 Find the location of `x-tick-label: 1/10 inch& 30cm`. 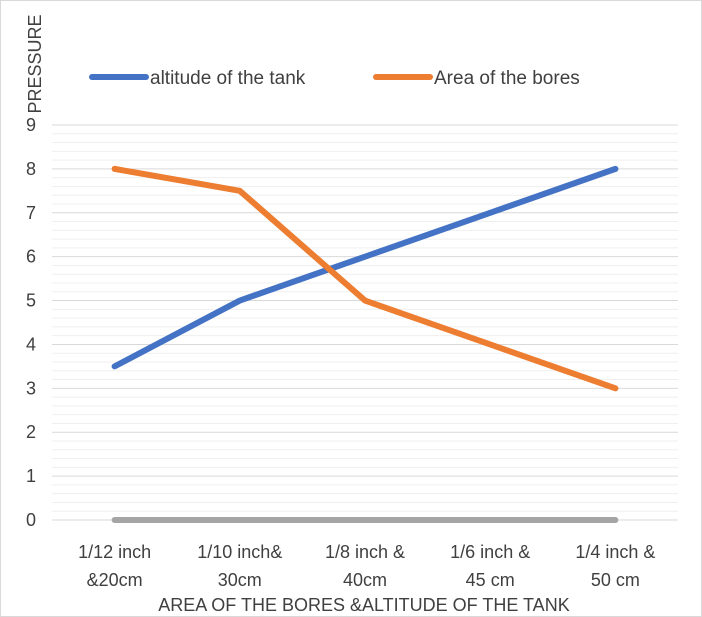

x-tick-label: 1/10 inch& 30cm is located at coordinates (239, 566).